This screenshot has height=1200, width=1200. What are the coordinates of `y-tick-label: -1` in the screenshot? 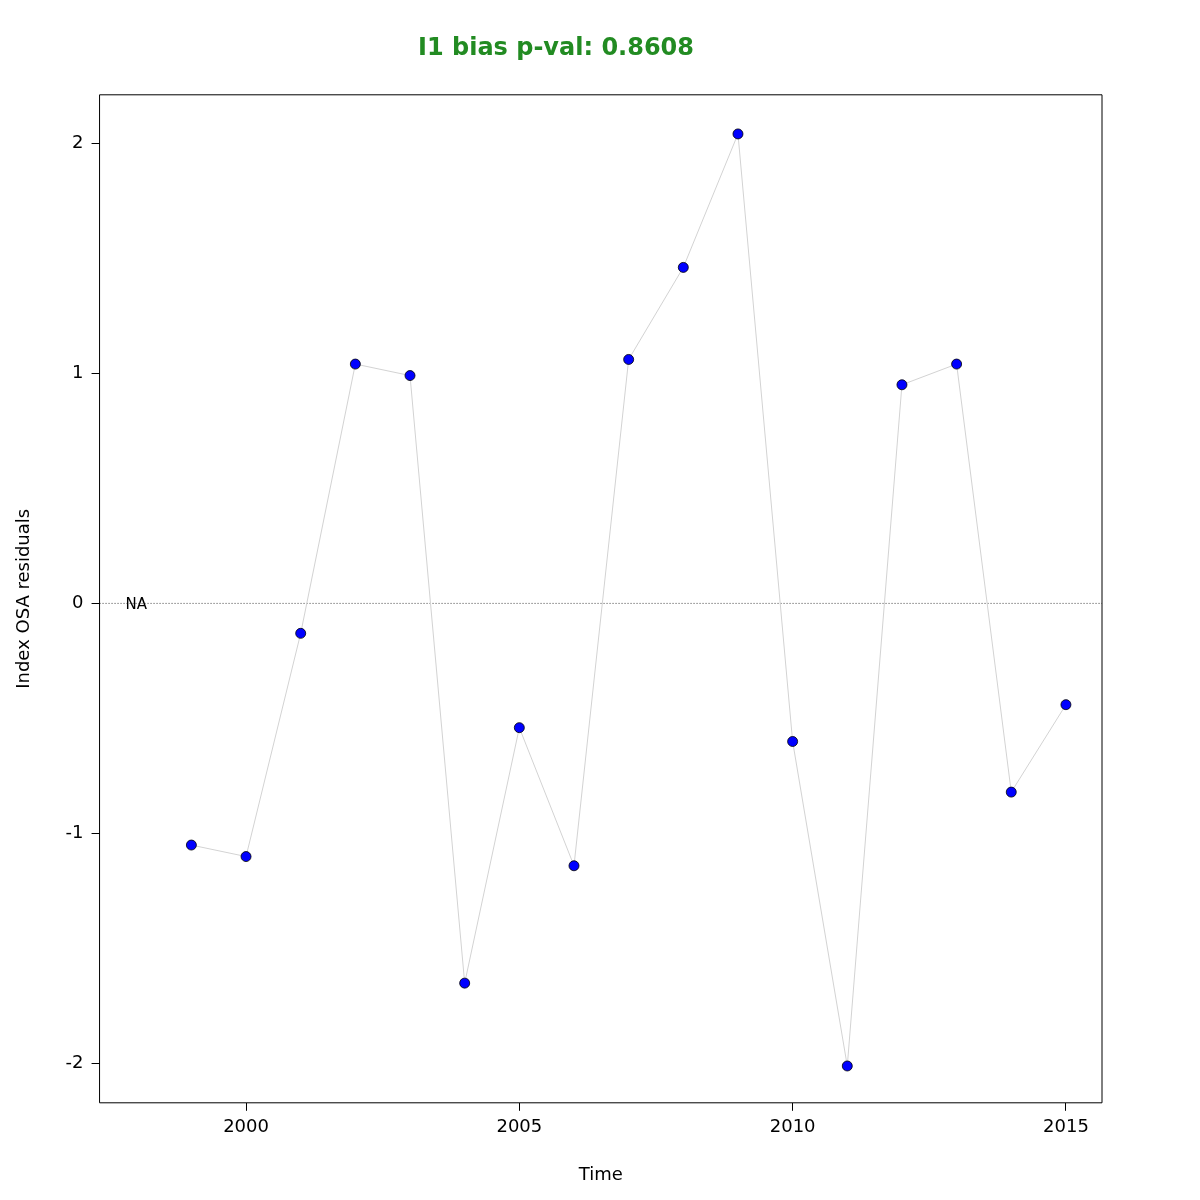 It's located at (74, 832).